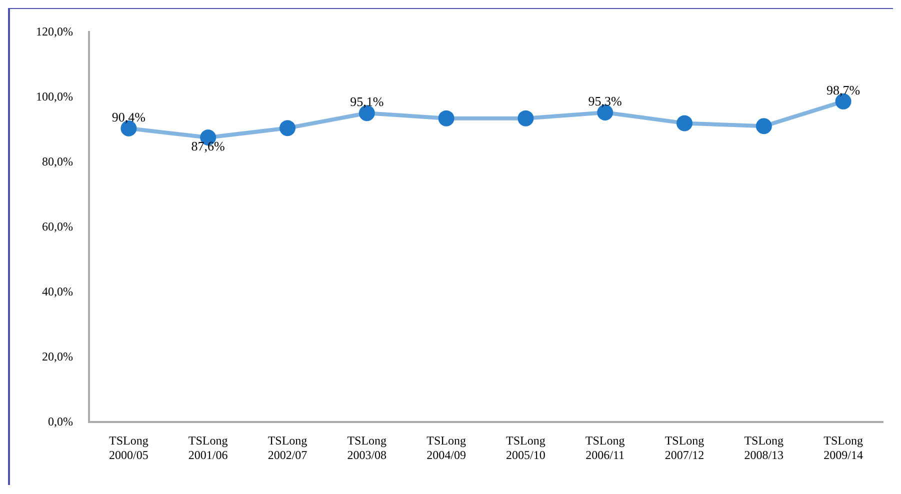  Describe the element at coordinates (288, 448) in the screenshot. I see `x-tick-label: TSLong 2002/07` at that location.